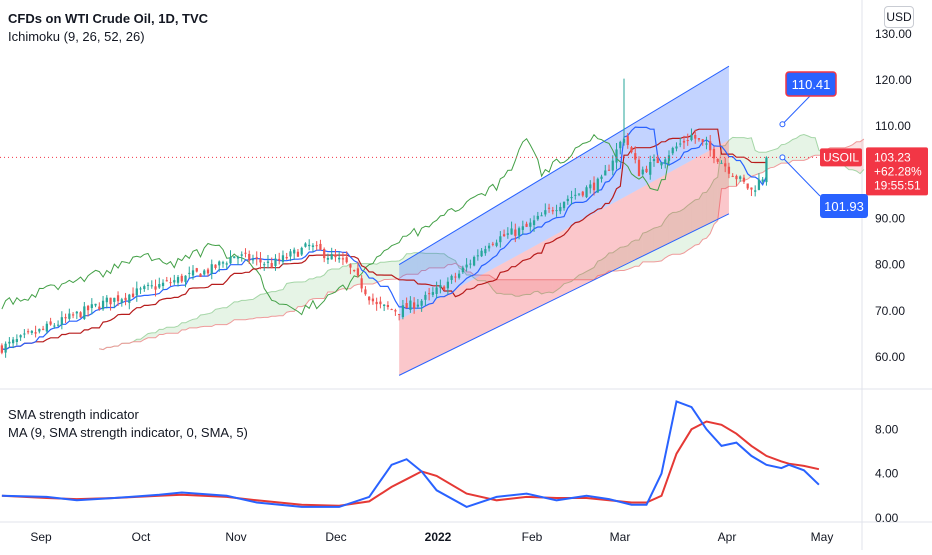 Image resolution: width=932 pixels, height=555 pixels. Describe the element at coordinates (235, 537) in the screenshot. I see `time-tick-label: Nov` at that location.